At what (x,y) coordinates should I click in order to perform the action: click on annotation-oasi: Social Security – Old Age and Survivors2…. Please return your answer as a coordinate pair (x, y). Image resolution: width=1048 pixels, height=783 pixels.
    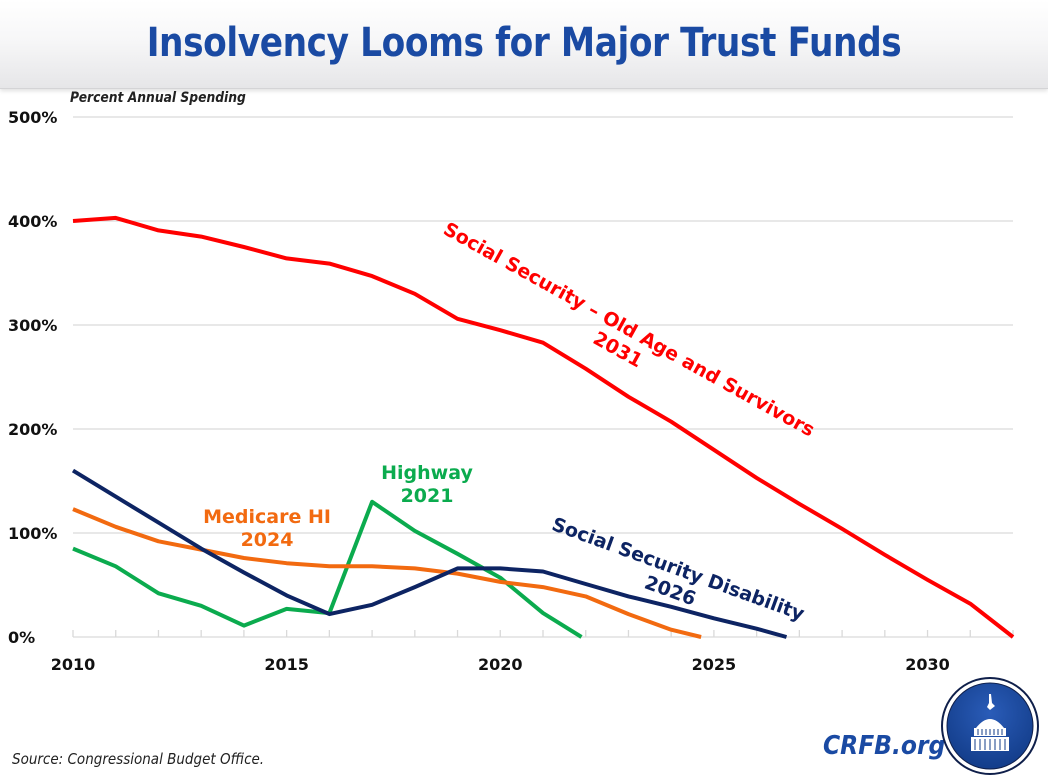
    Looking at the image, I should click on (629, 329).